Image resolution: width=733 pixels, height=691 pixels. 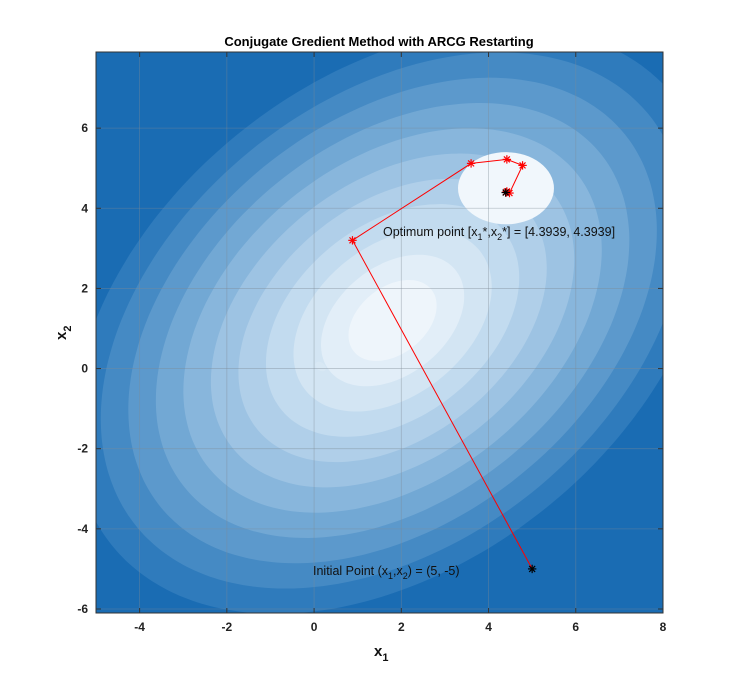 What do you see at coordinates (61, 335) in the screenshot?
I see `y-axis-label-base: x` at bounding box center [61, 335].